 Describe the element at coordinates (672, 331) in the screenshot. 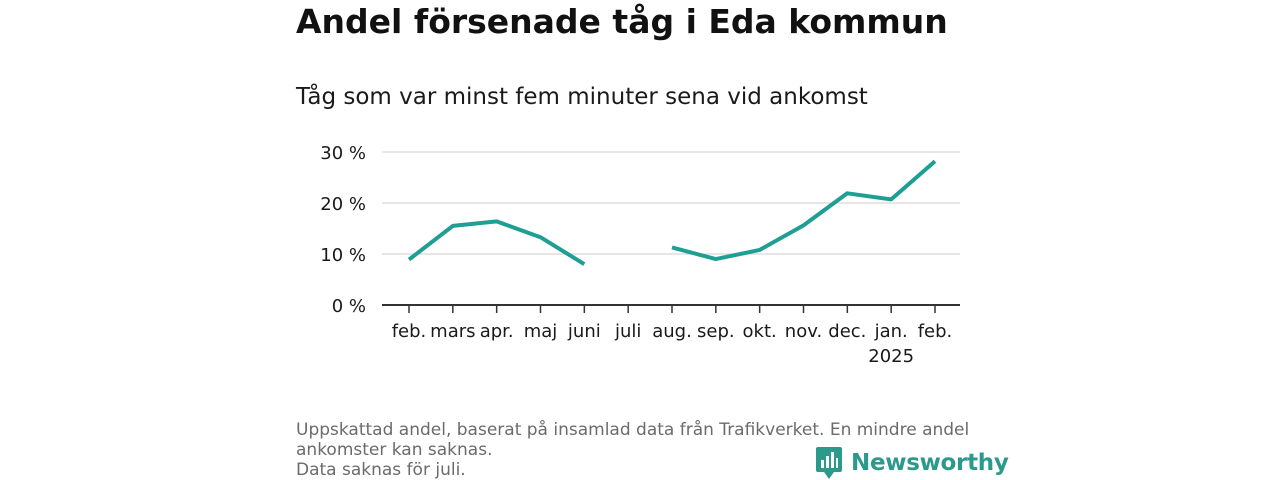

I see `x-tick-label: aug.` at that location.